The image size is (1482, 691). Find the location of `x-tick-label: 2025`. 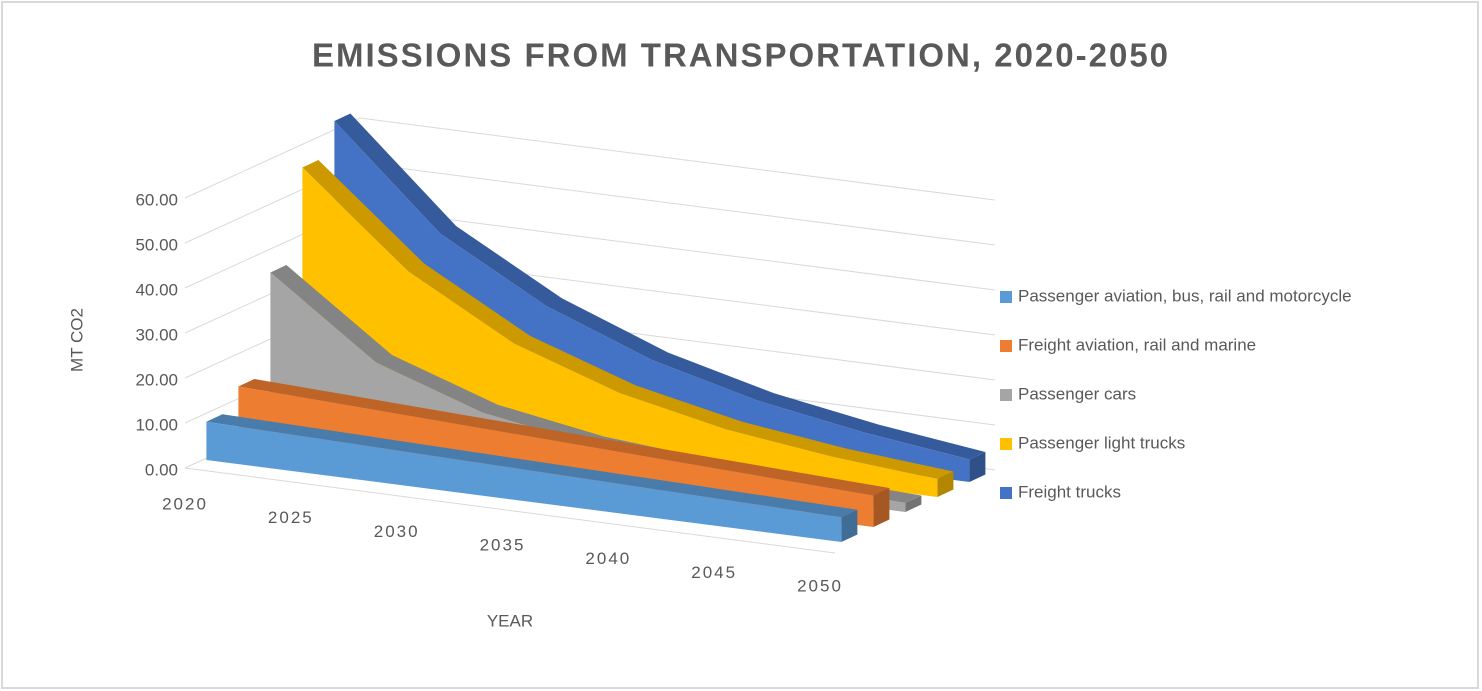

x-tick-label: 2025 is located at coordinates (291, 517).